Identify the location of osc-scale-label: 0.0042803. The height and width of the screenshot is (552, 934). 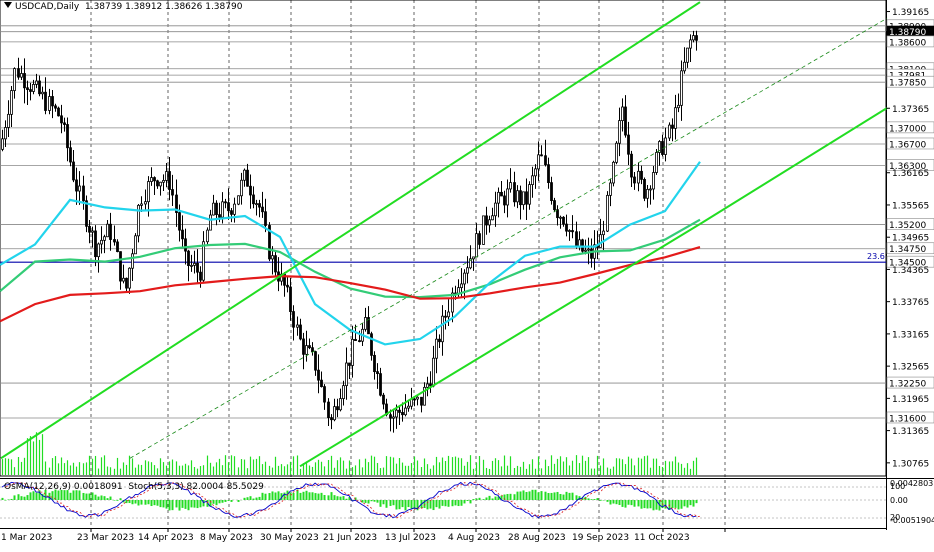
(911, 483).